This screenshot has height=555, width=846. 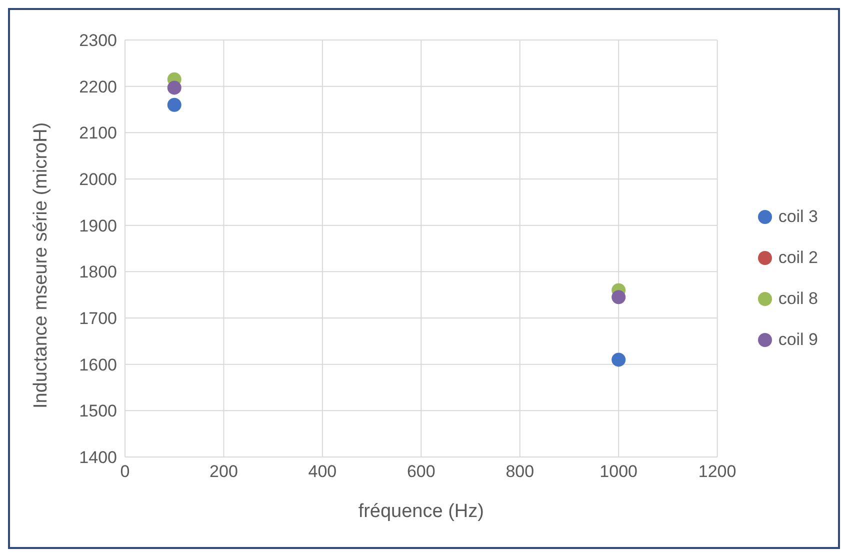 What do you see at coordinates (224, 472) in the screenshot?
I see `x-tick-label: 200` at bounding box center [224, 472].